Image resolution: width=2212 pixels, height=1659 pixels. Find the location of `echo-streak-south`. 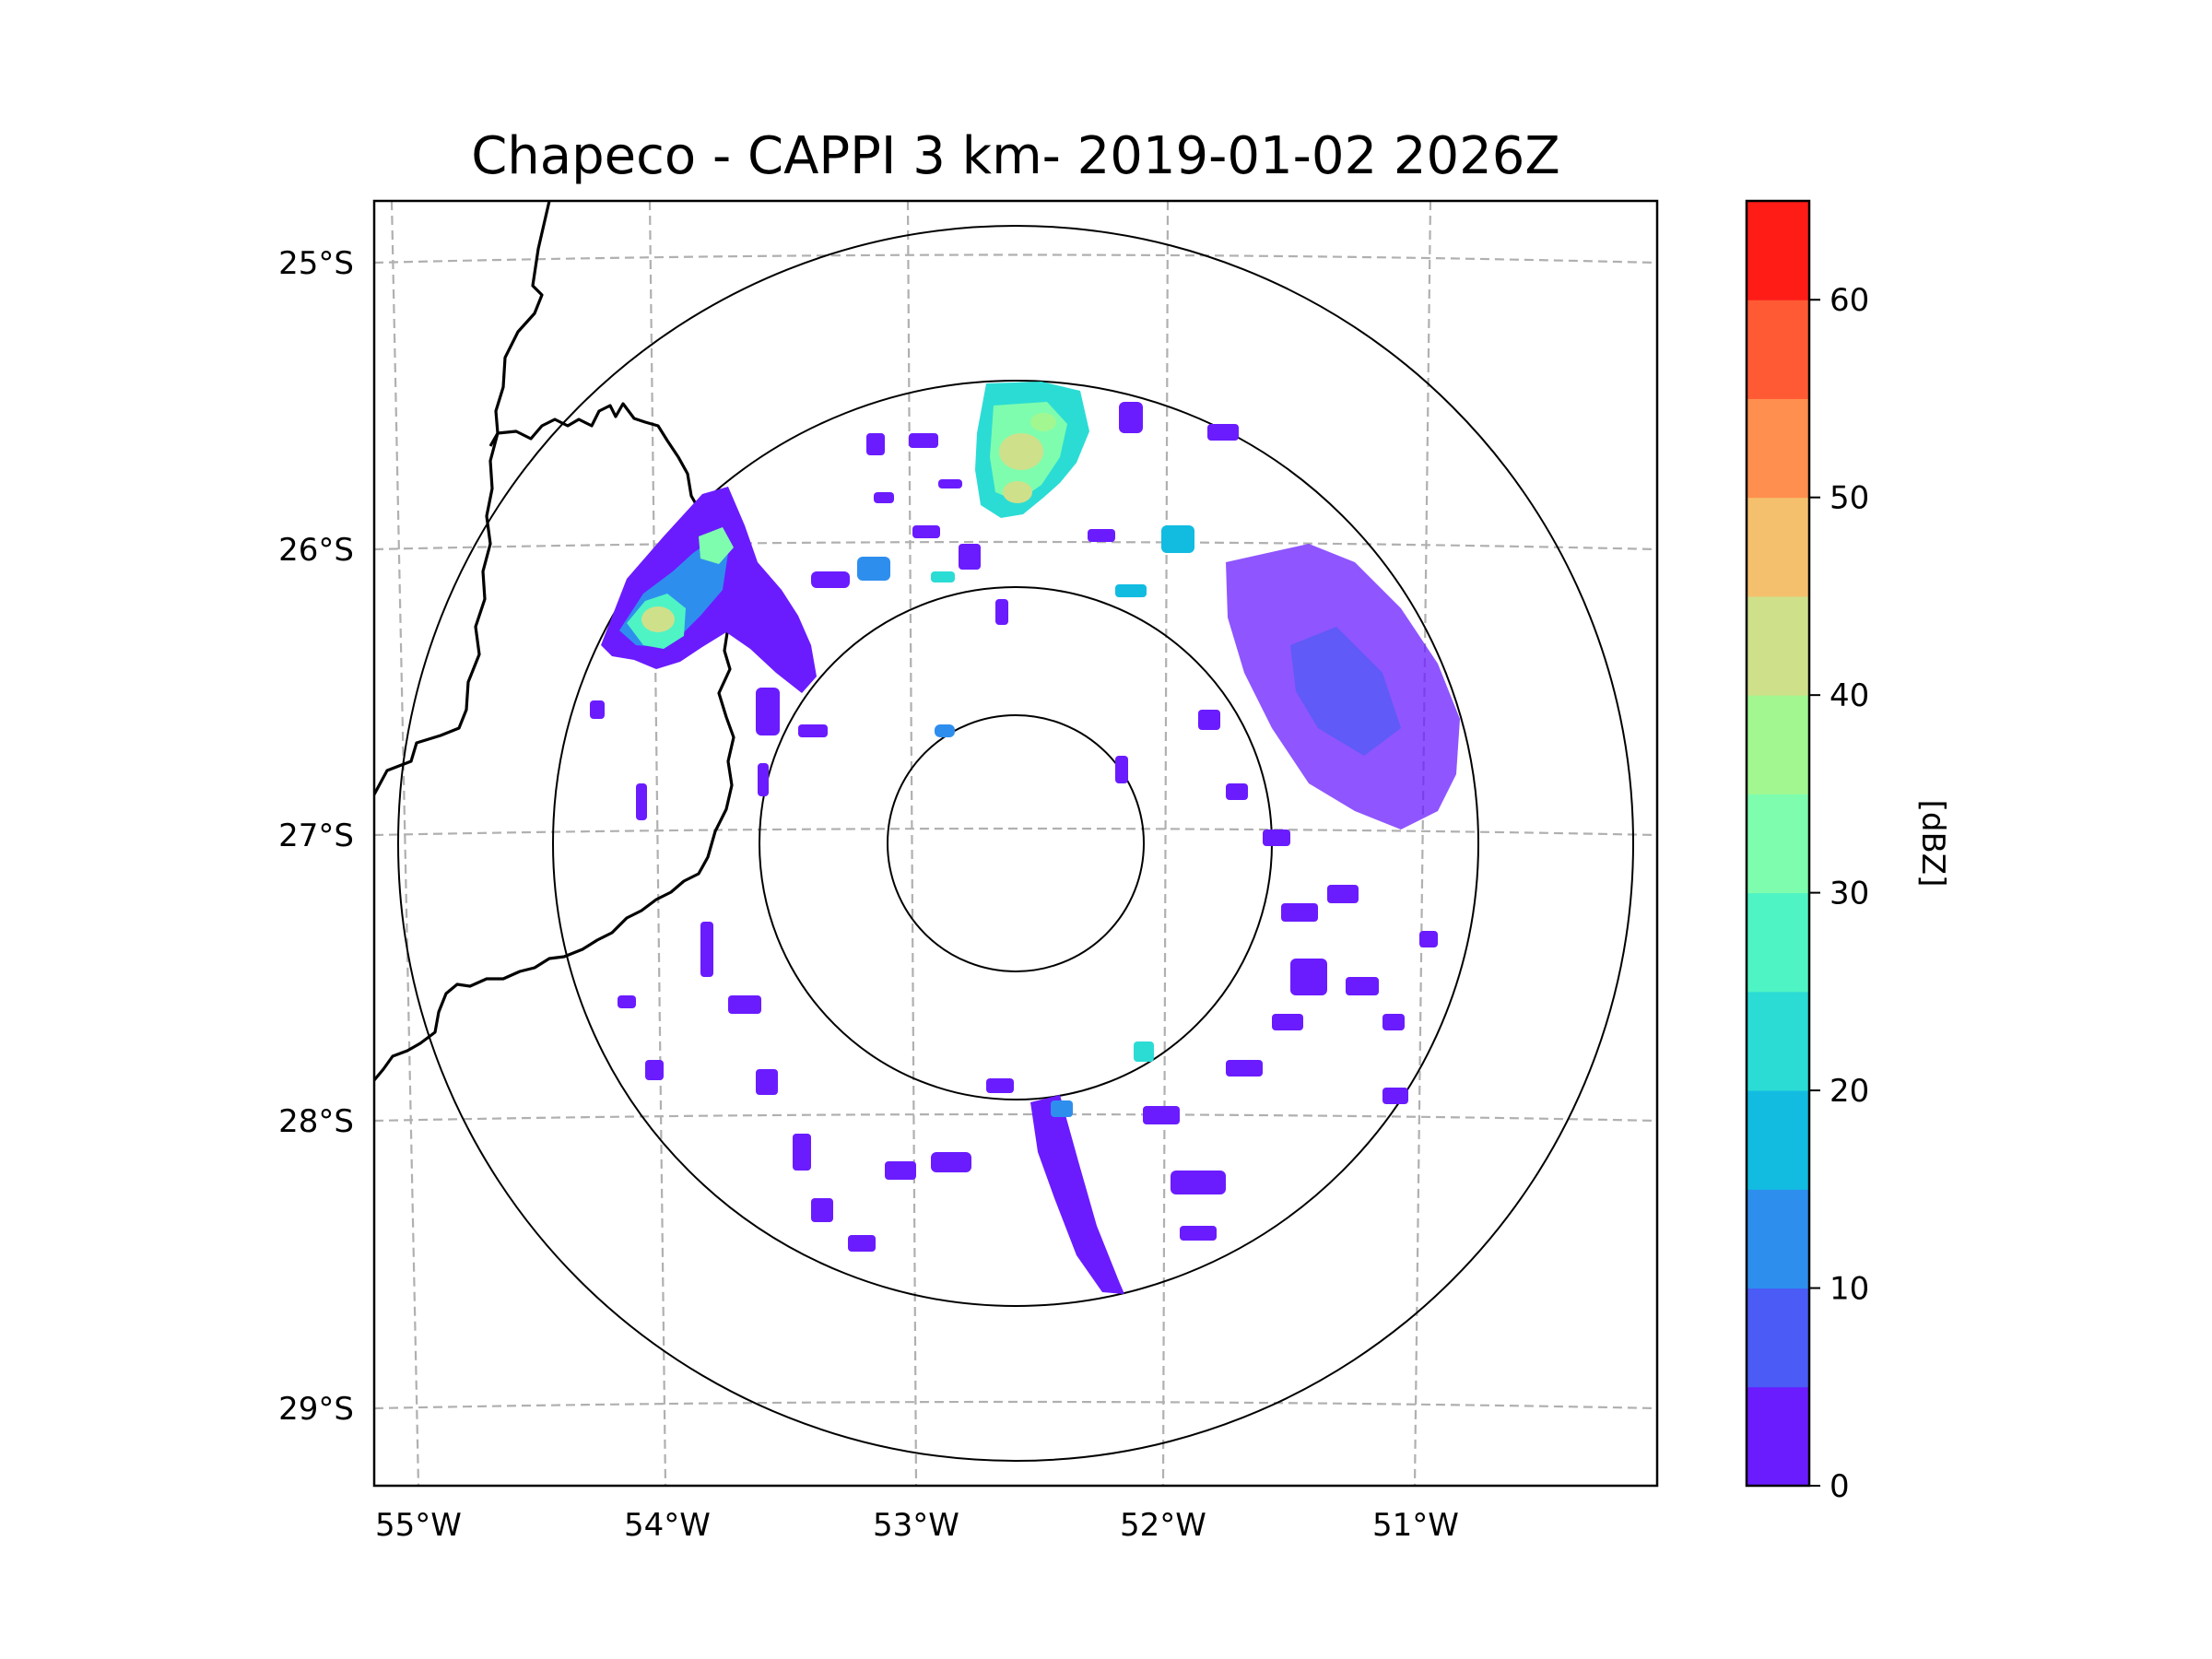

echo-streak-south is located at coordinates (1077, 1194).